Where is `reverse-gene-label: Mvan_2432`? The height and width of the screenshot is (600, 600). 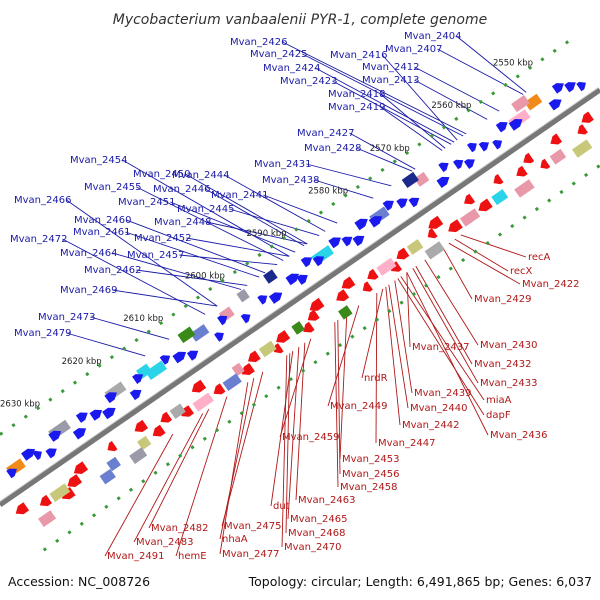 reverse-gene-label: Mvan_2432 is located at coordinates (502, 364).